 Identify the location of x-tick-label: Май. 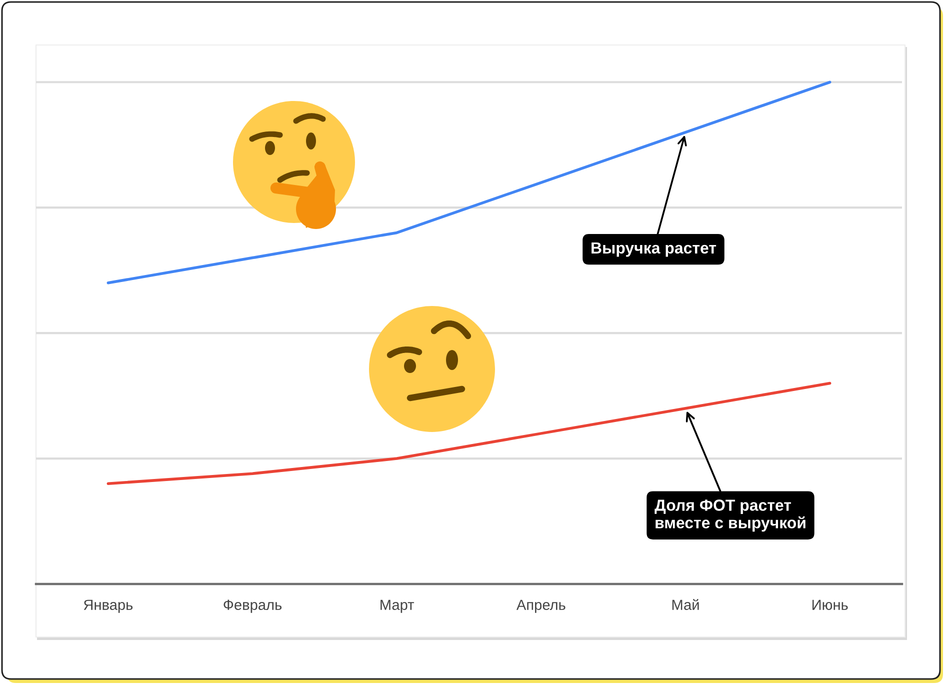
(685, 604).